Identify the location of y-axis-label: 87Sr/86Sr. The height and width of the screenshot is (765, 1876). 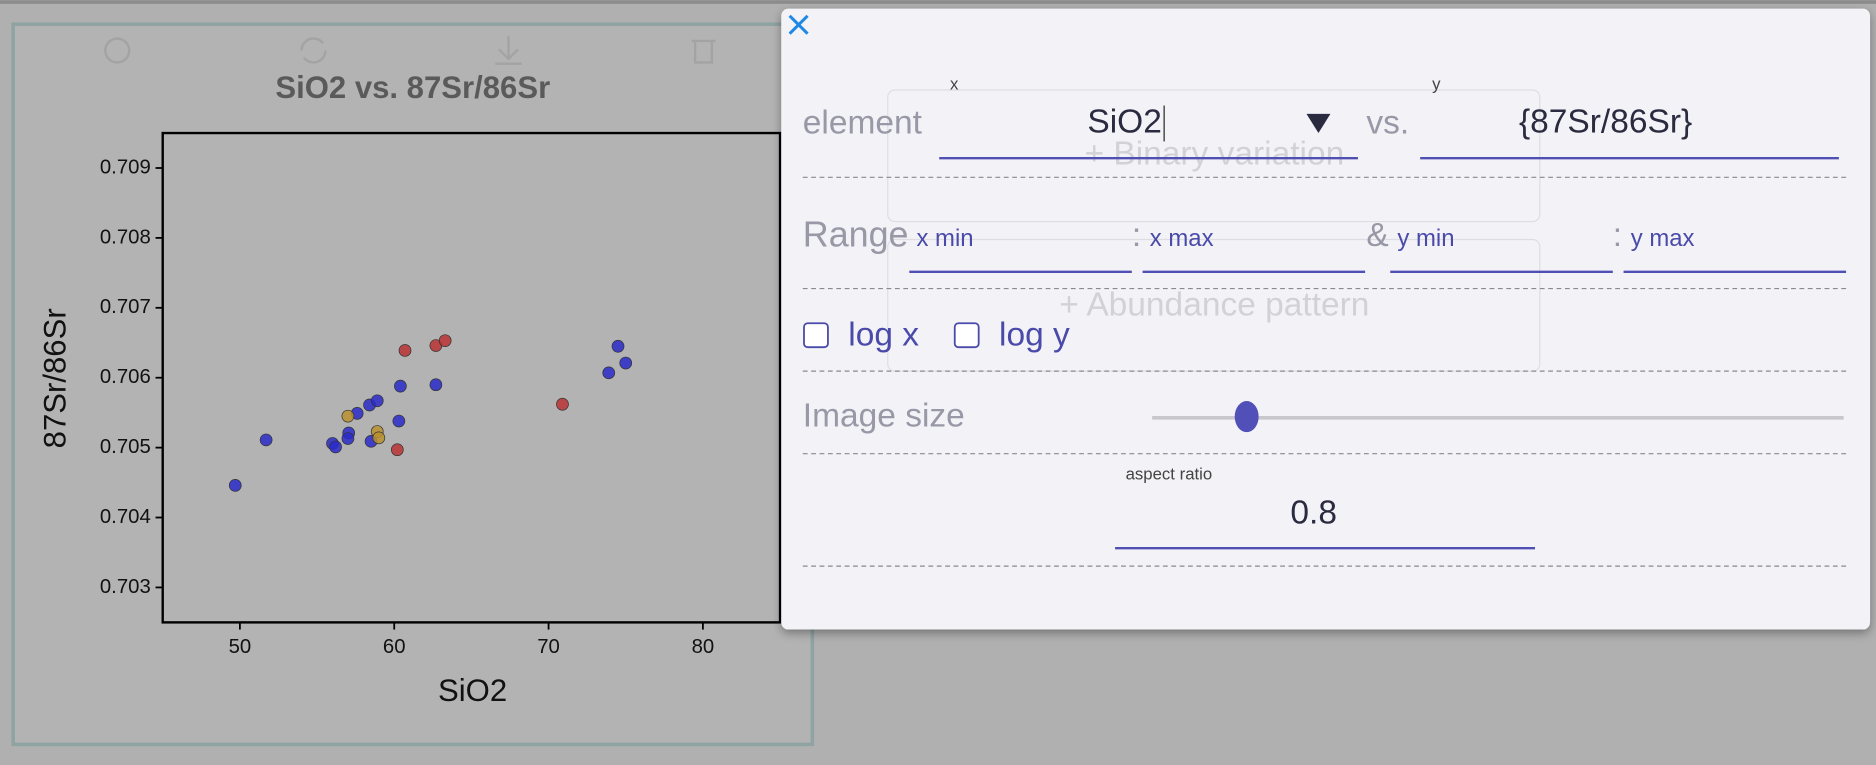
(55, 378).